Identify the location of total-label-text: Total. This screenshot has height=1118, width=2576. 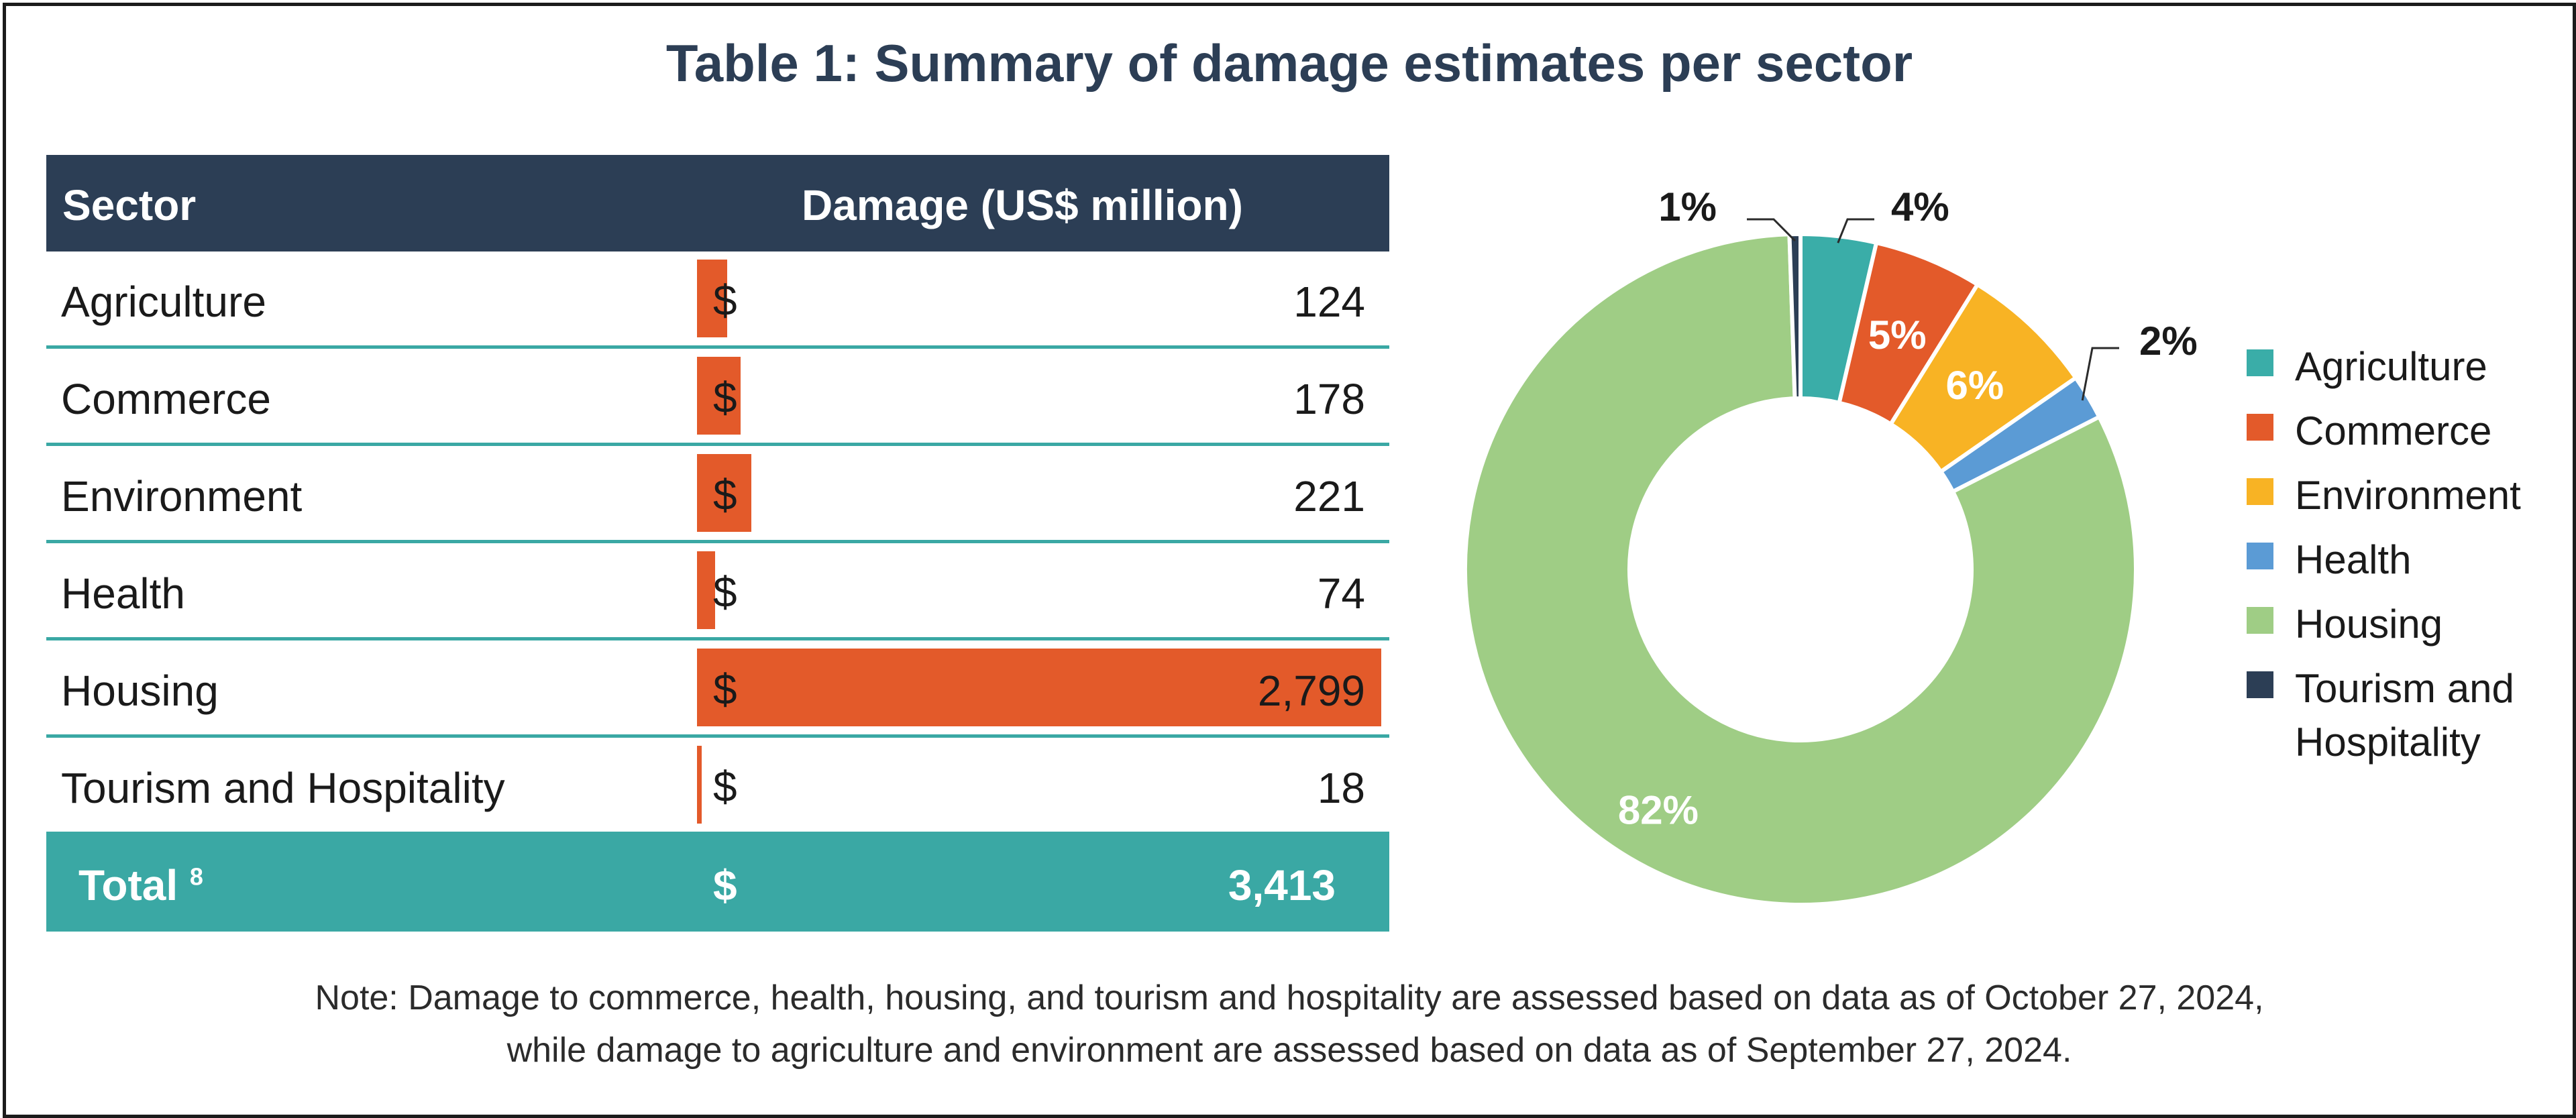
(128, 885).